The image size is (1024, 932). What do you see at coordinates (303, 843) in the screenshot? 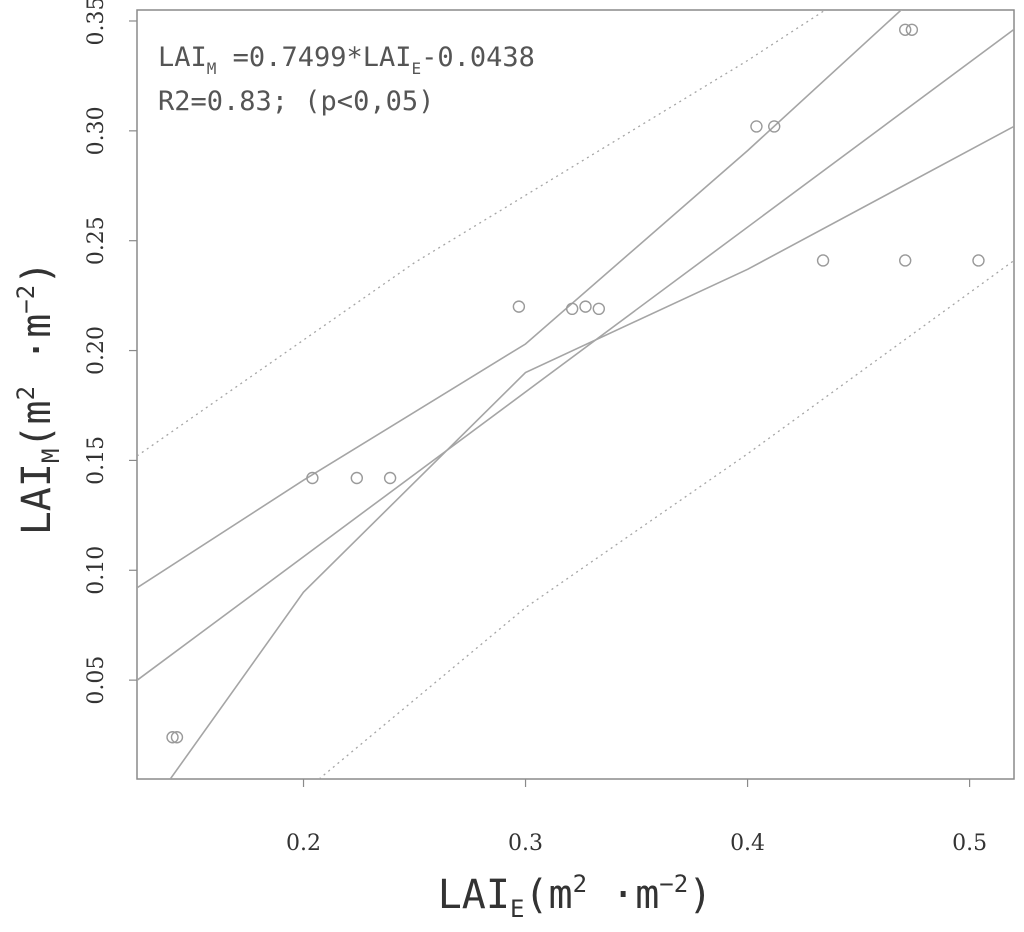
I see `x-tick-label: 0.2` at bounding box center [303, 843].